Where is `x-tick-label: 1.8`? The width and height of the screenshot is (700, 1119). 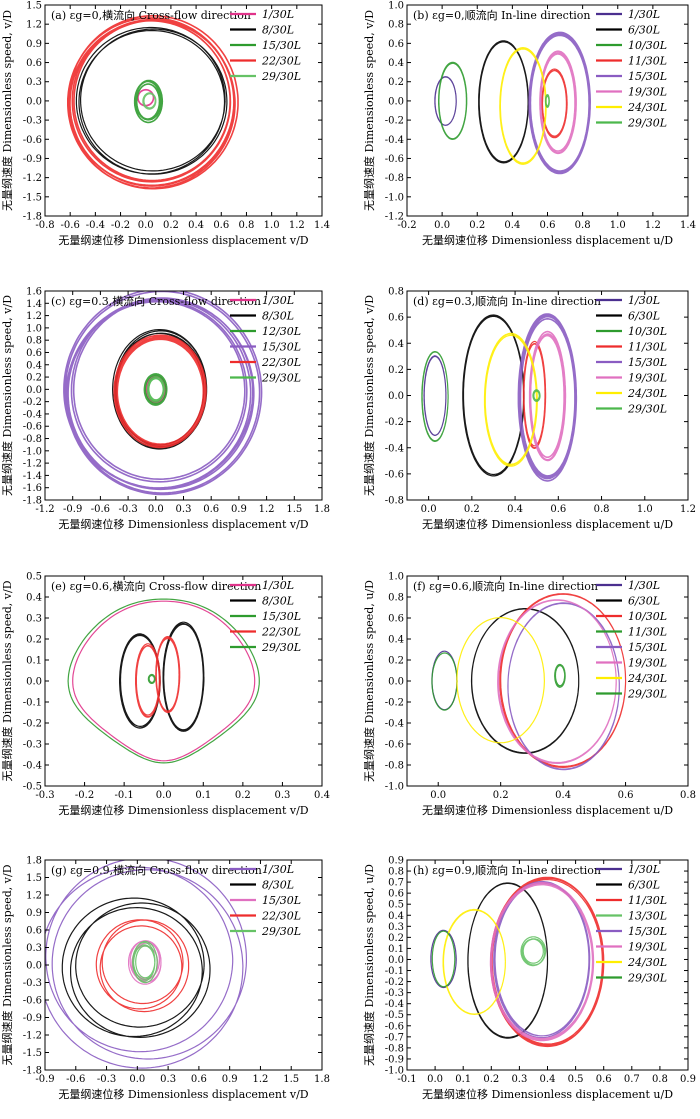
x-tick-label: 1.8 is located at coordinates (322, 509).